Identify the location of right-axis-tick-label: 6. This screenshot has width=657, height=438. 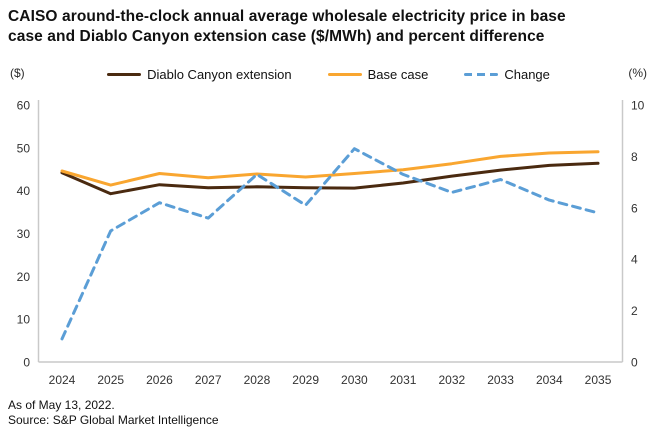
(634, 208).